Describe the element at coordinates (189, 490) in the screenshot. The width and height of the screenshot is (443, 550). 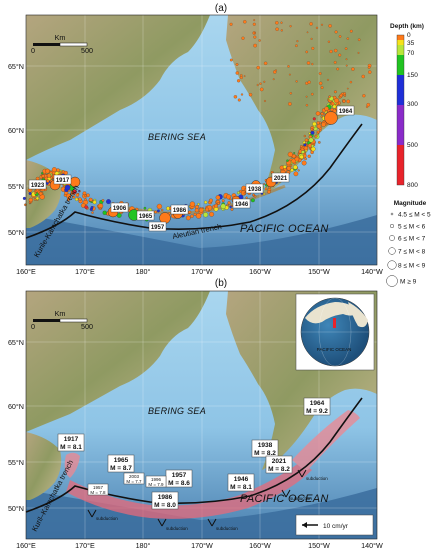
I see `rupture-aleutian` at that location.